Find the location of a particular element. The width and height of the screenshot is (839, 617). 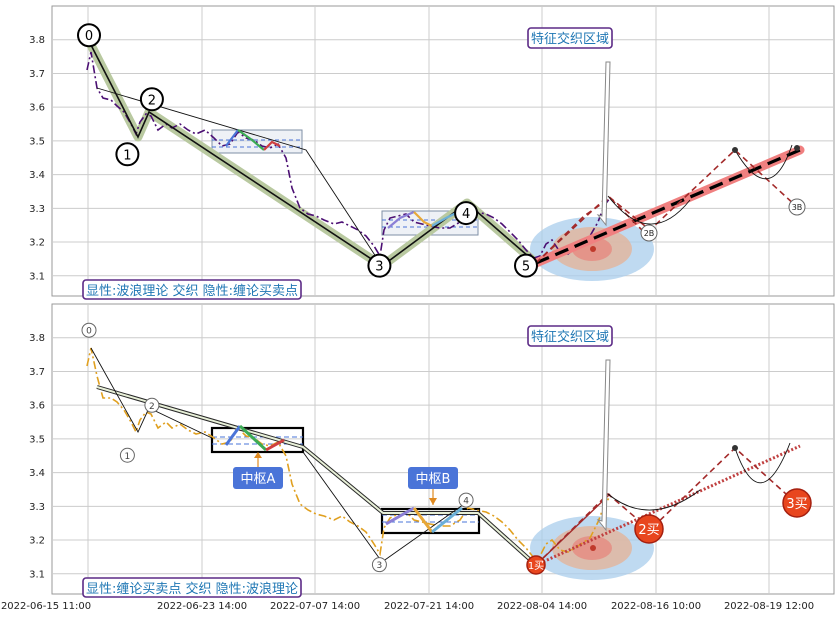

wave-label-text: 5 is located at coordinates (526, 267).